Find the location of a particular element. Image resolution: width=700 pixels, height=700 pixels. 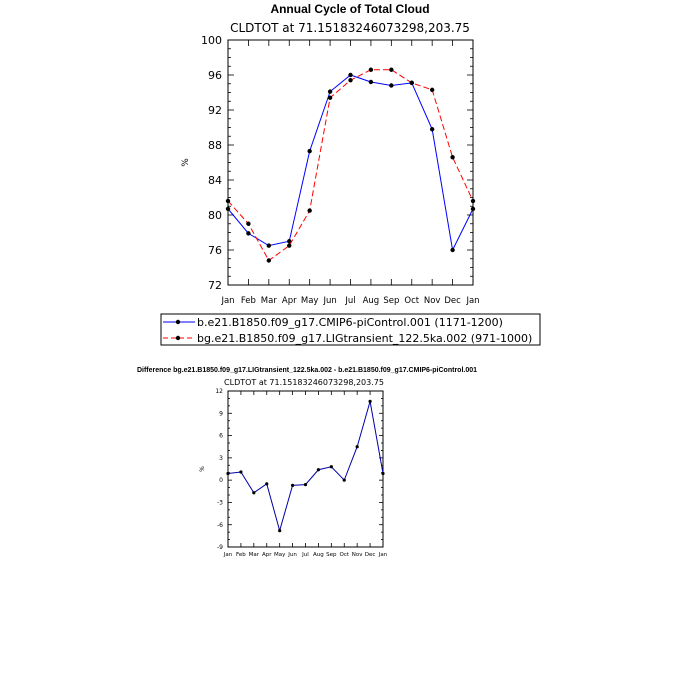

y-tick-label: 92 is located at coordinates (215, 110).